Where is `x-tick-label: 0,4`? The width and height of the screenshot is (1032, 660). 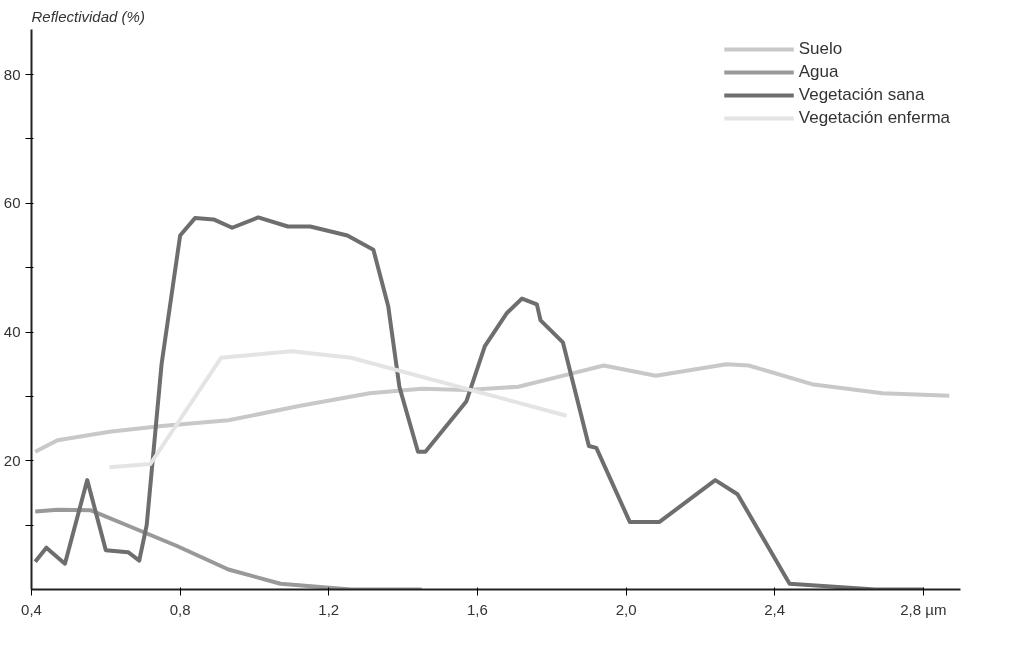 x-tick-label: 0,4 is located at coordinates (31, 609).